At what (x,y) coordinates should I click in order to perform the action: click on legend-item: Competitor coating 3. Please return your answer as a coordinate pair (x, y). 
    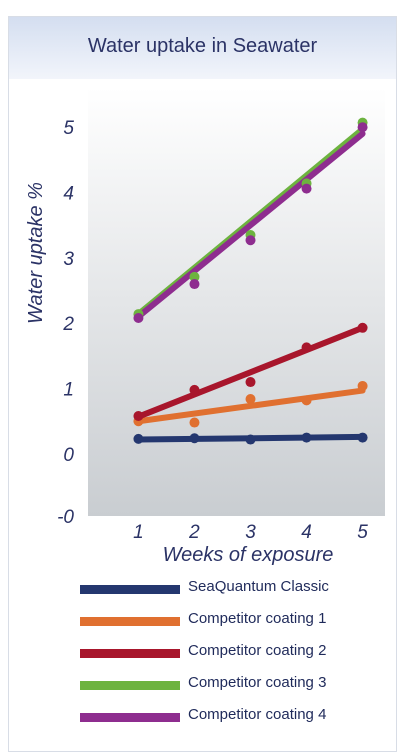
    Looking at the image, I should click on (230, 690).